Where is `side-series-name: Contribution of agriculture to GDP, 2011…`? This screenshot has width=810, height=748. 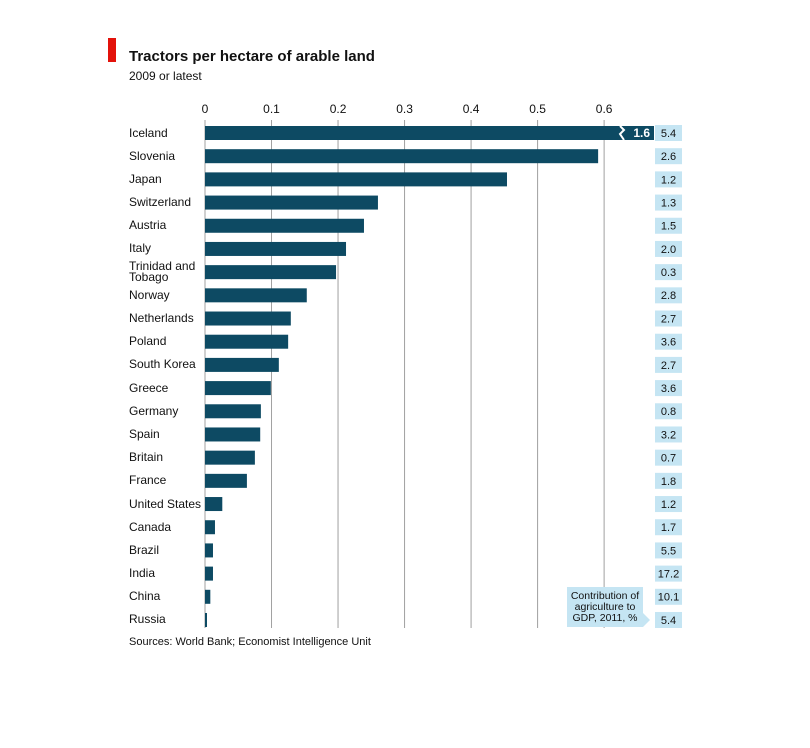
side-series-name: Contribution of agriculture to GDP, 2011… is located at coordinates (605, 607).